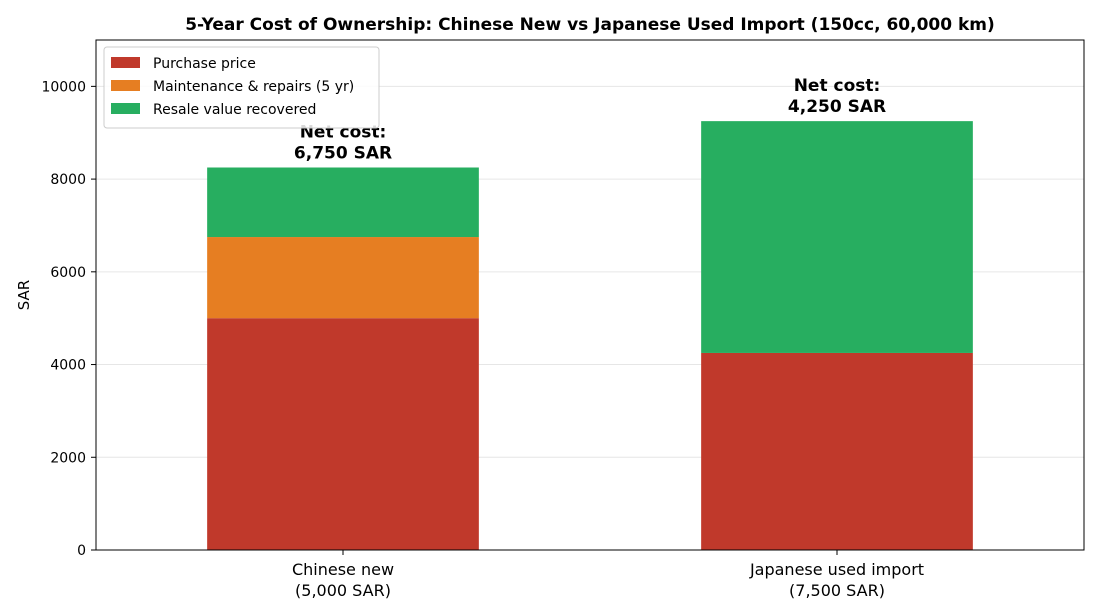  What do you see at coordinates (836, 569) in the screenshot?
I see `x-tick-label: Japanese used import` at bounding box center [836, 569].